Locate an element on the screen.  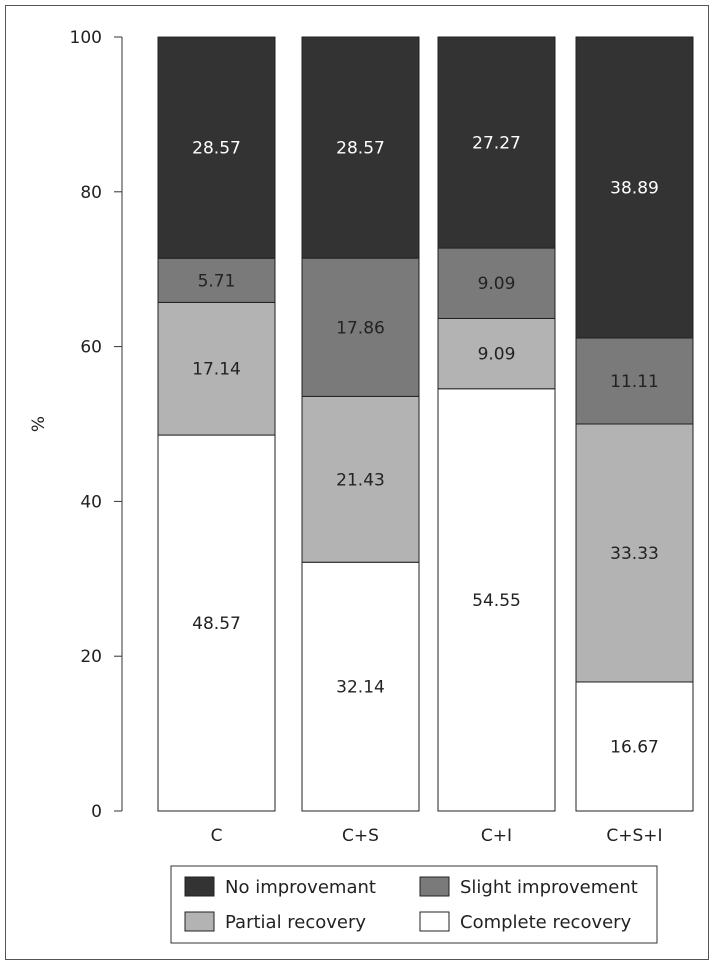
data-label: 11.11 is located at coordinates (634, 382).